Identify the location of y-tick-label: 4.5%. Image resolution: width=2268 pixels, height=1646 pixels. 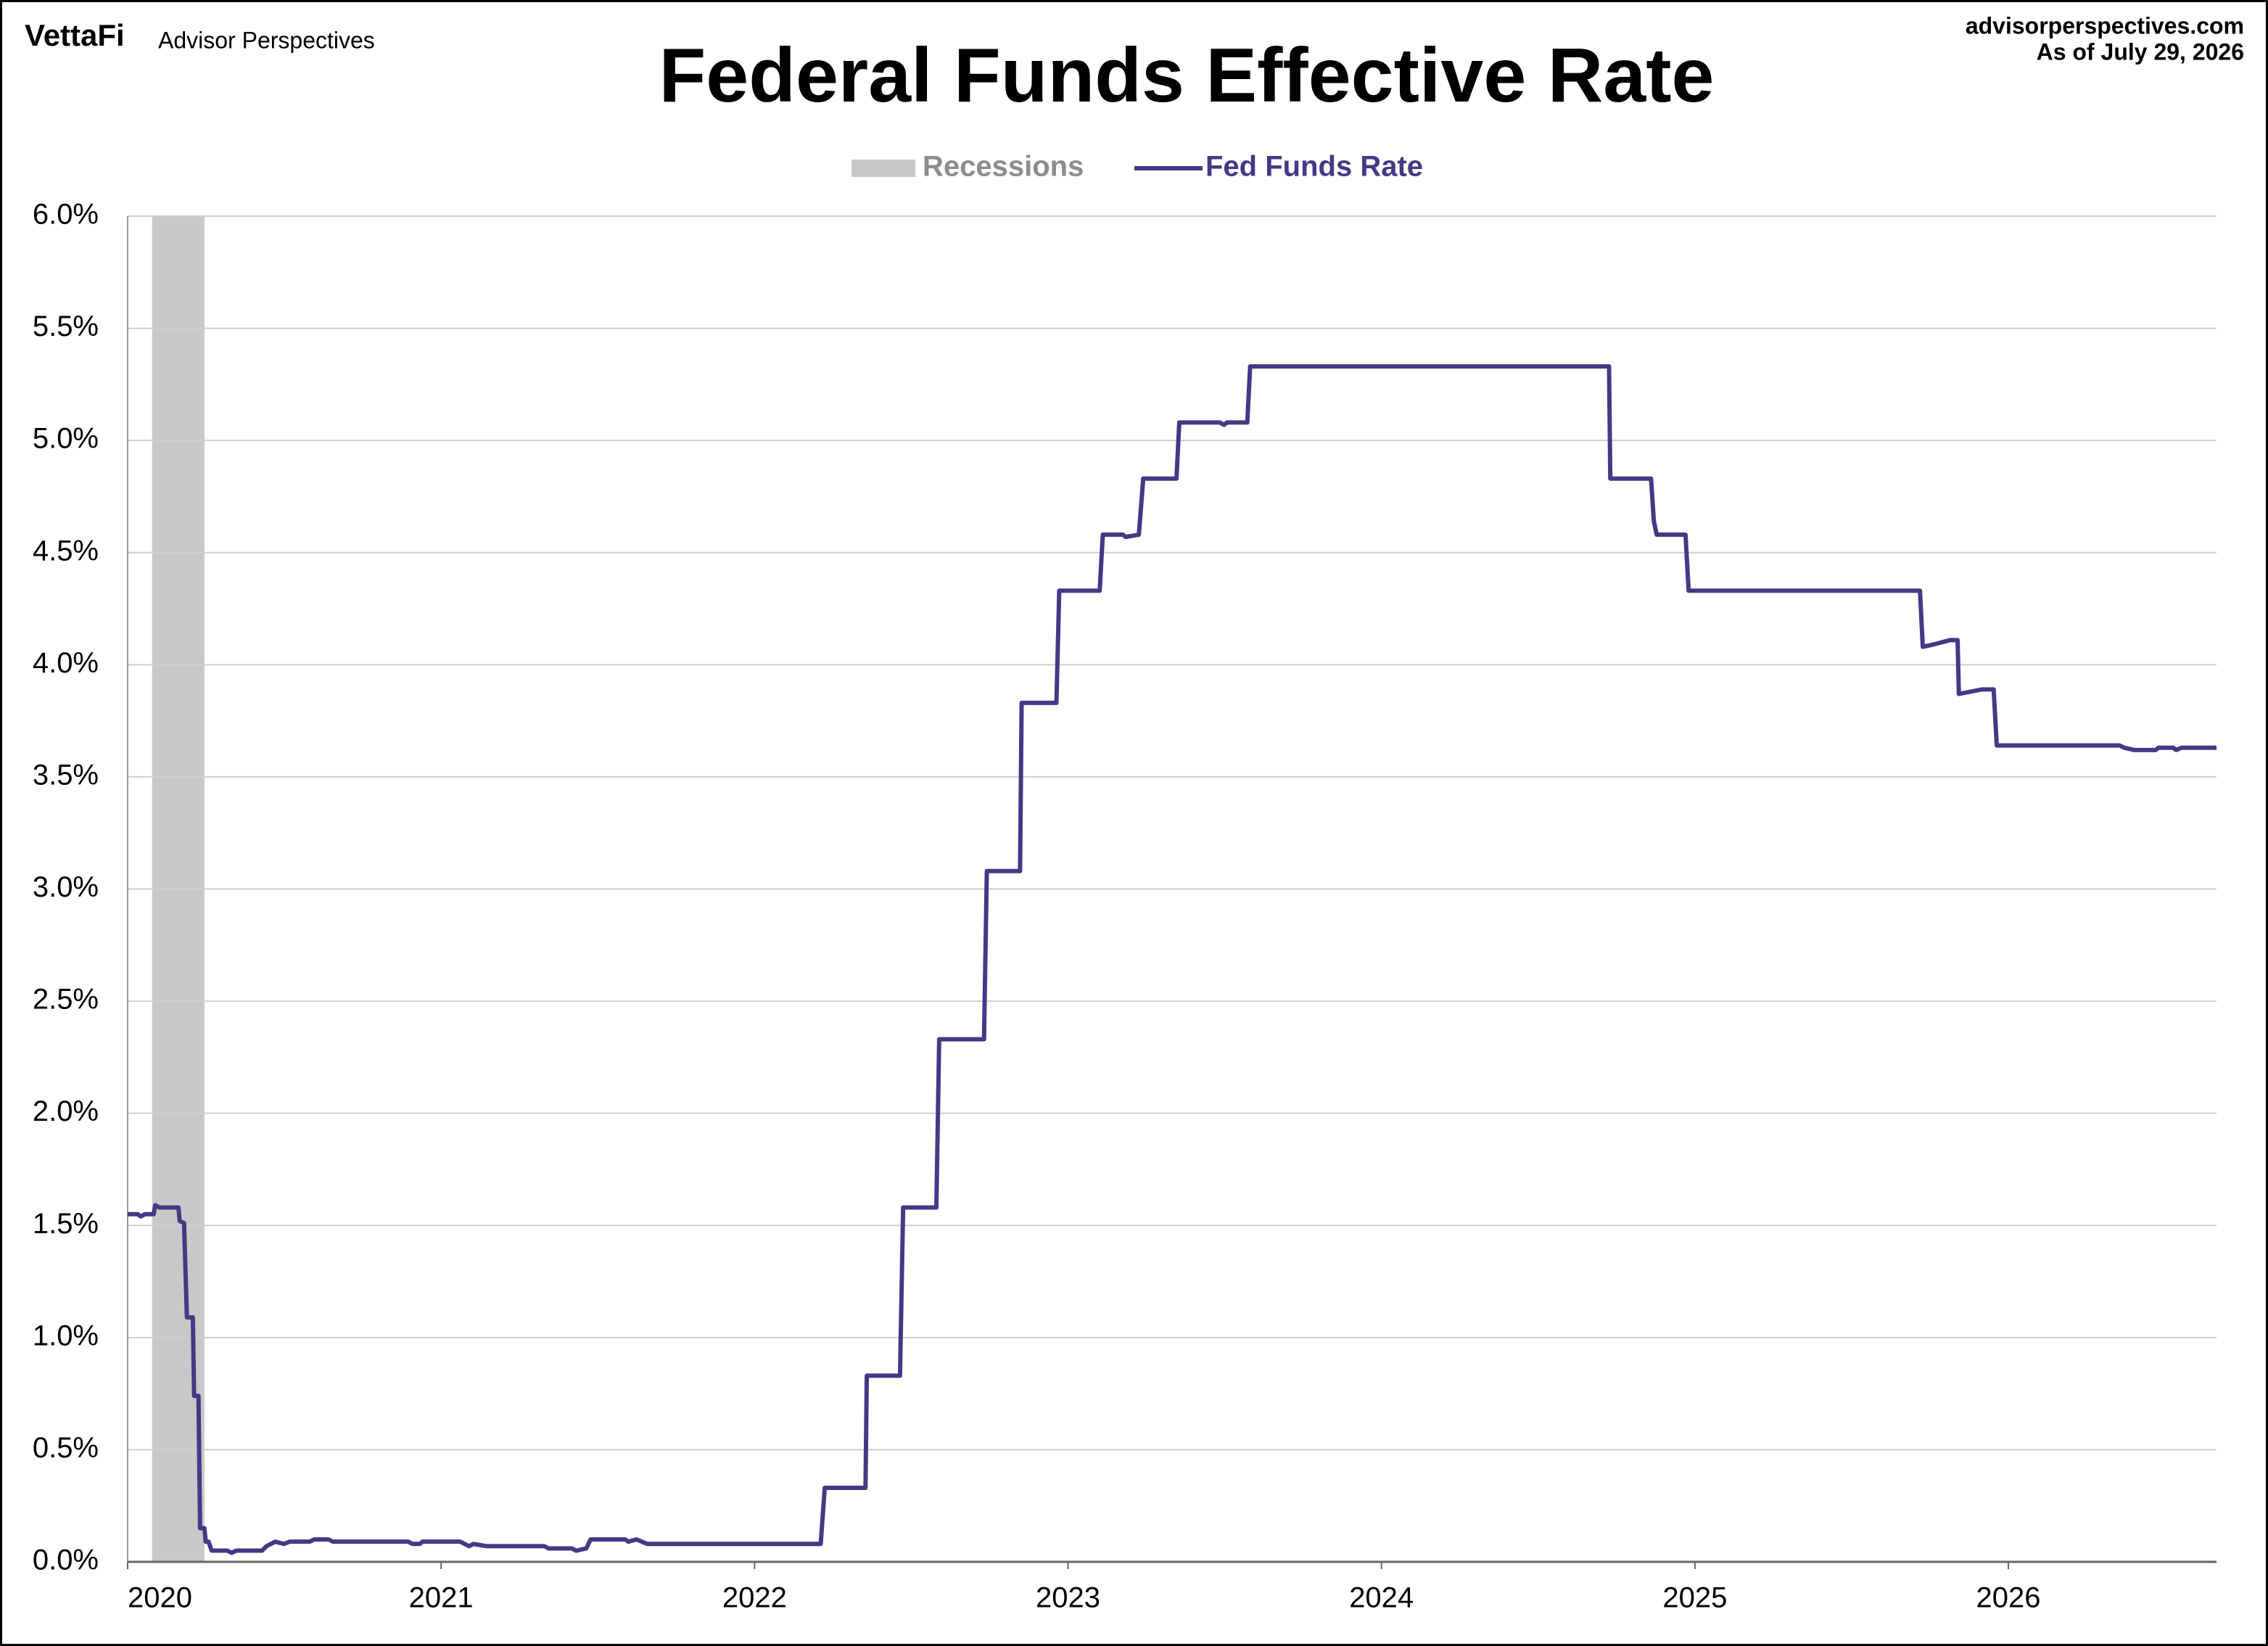
(66, 551).